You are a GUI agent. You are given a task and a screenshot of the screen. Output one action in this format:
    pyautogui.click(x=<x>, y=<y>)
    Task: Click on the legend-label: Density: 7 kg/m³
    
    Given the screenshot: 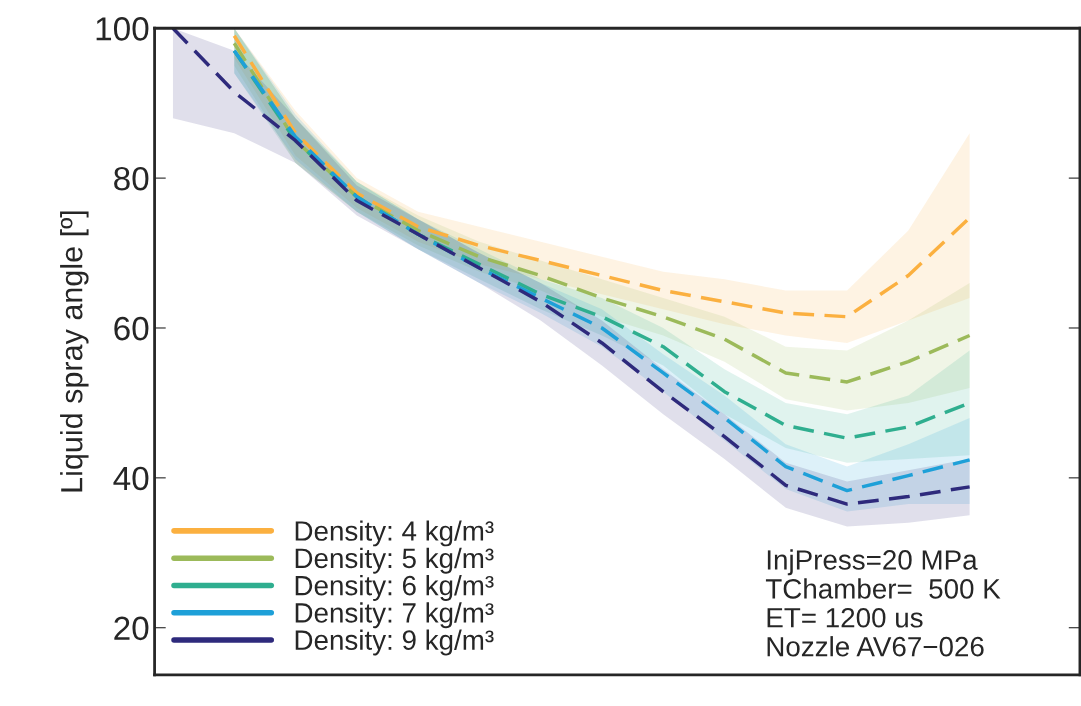 What is the action you would take?
    pyautogui.click(x=394, y=615)
    